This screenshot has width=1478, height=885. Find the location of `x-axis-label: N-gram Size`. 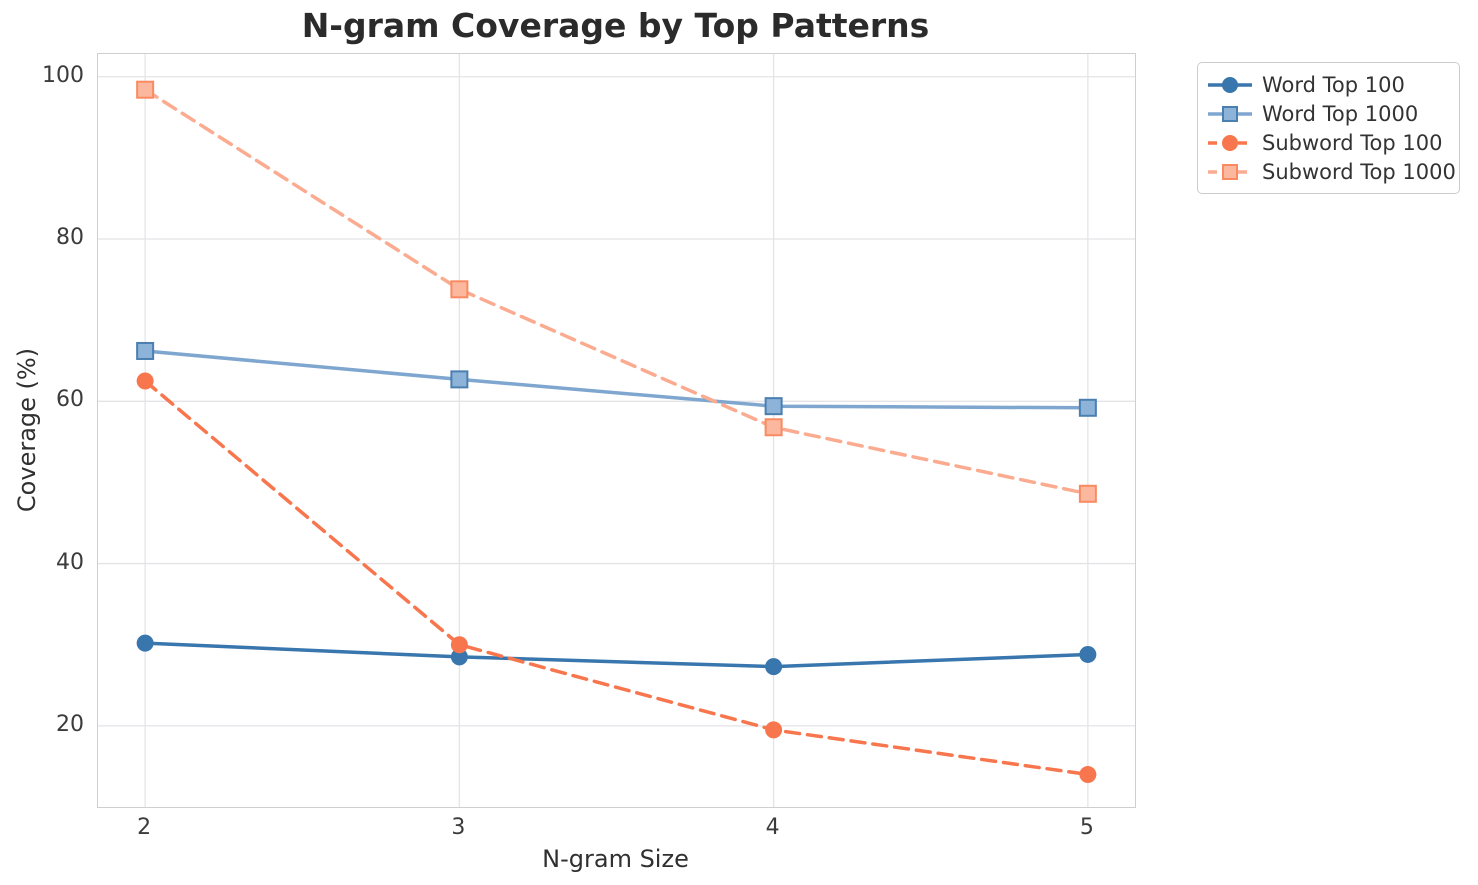

x-axis-label: N-gram Size is located at coordinates (615, 859).